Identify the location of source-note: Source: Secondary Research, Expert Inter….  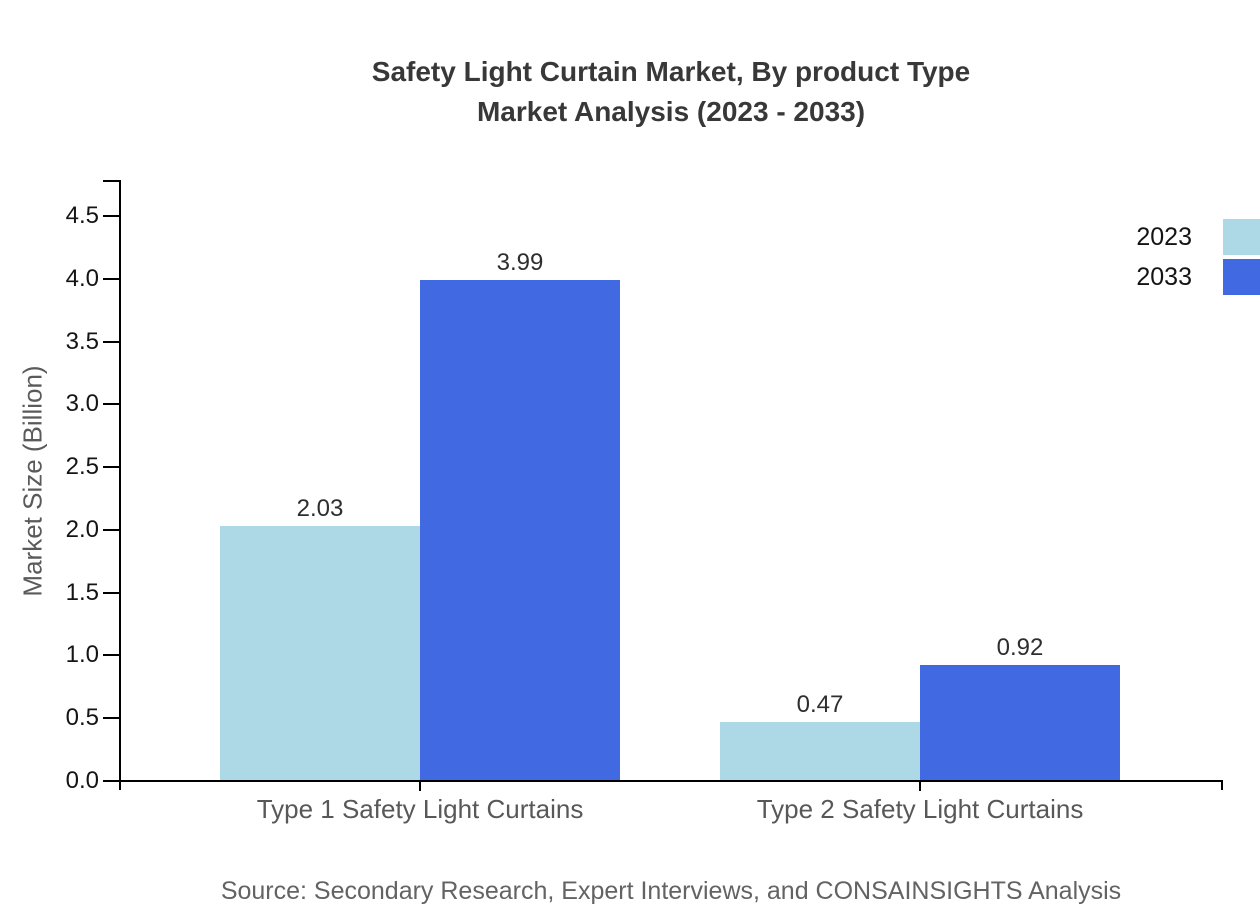
(671, 891).